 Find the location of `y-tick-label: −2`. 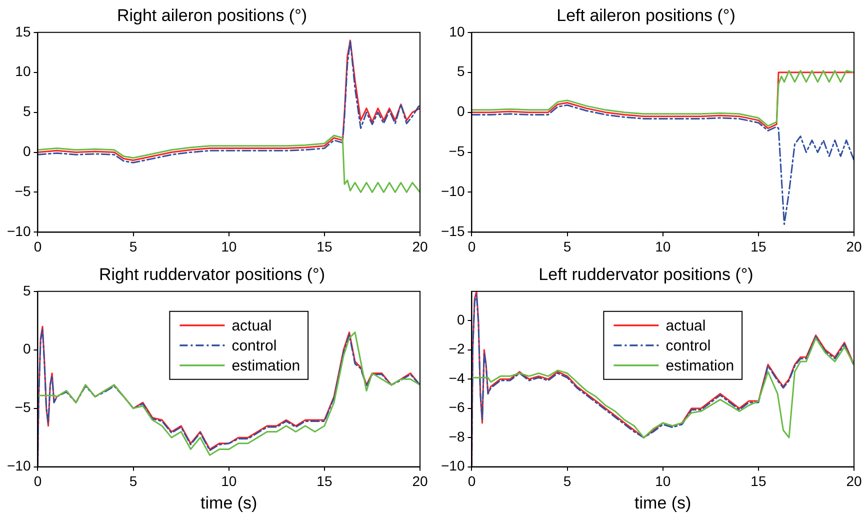

y-tick-label: −2 is located at coordinates (456, 348).